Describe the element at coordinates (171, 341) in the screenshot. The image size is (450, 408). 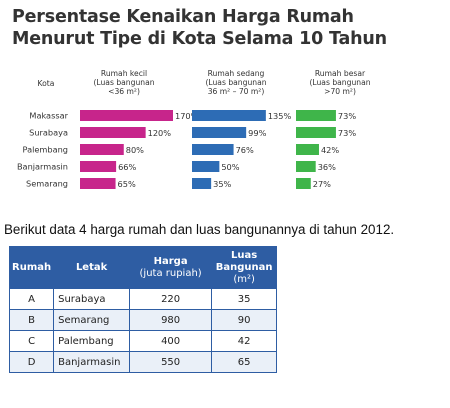
I see `cell-harga: 400` at that location.